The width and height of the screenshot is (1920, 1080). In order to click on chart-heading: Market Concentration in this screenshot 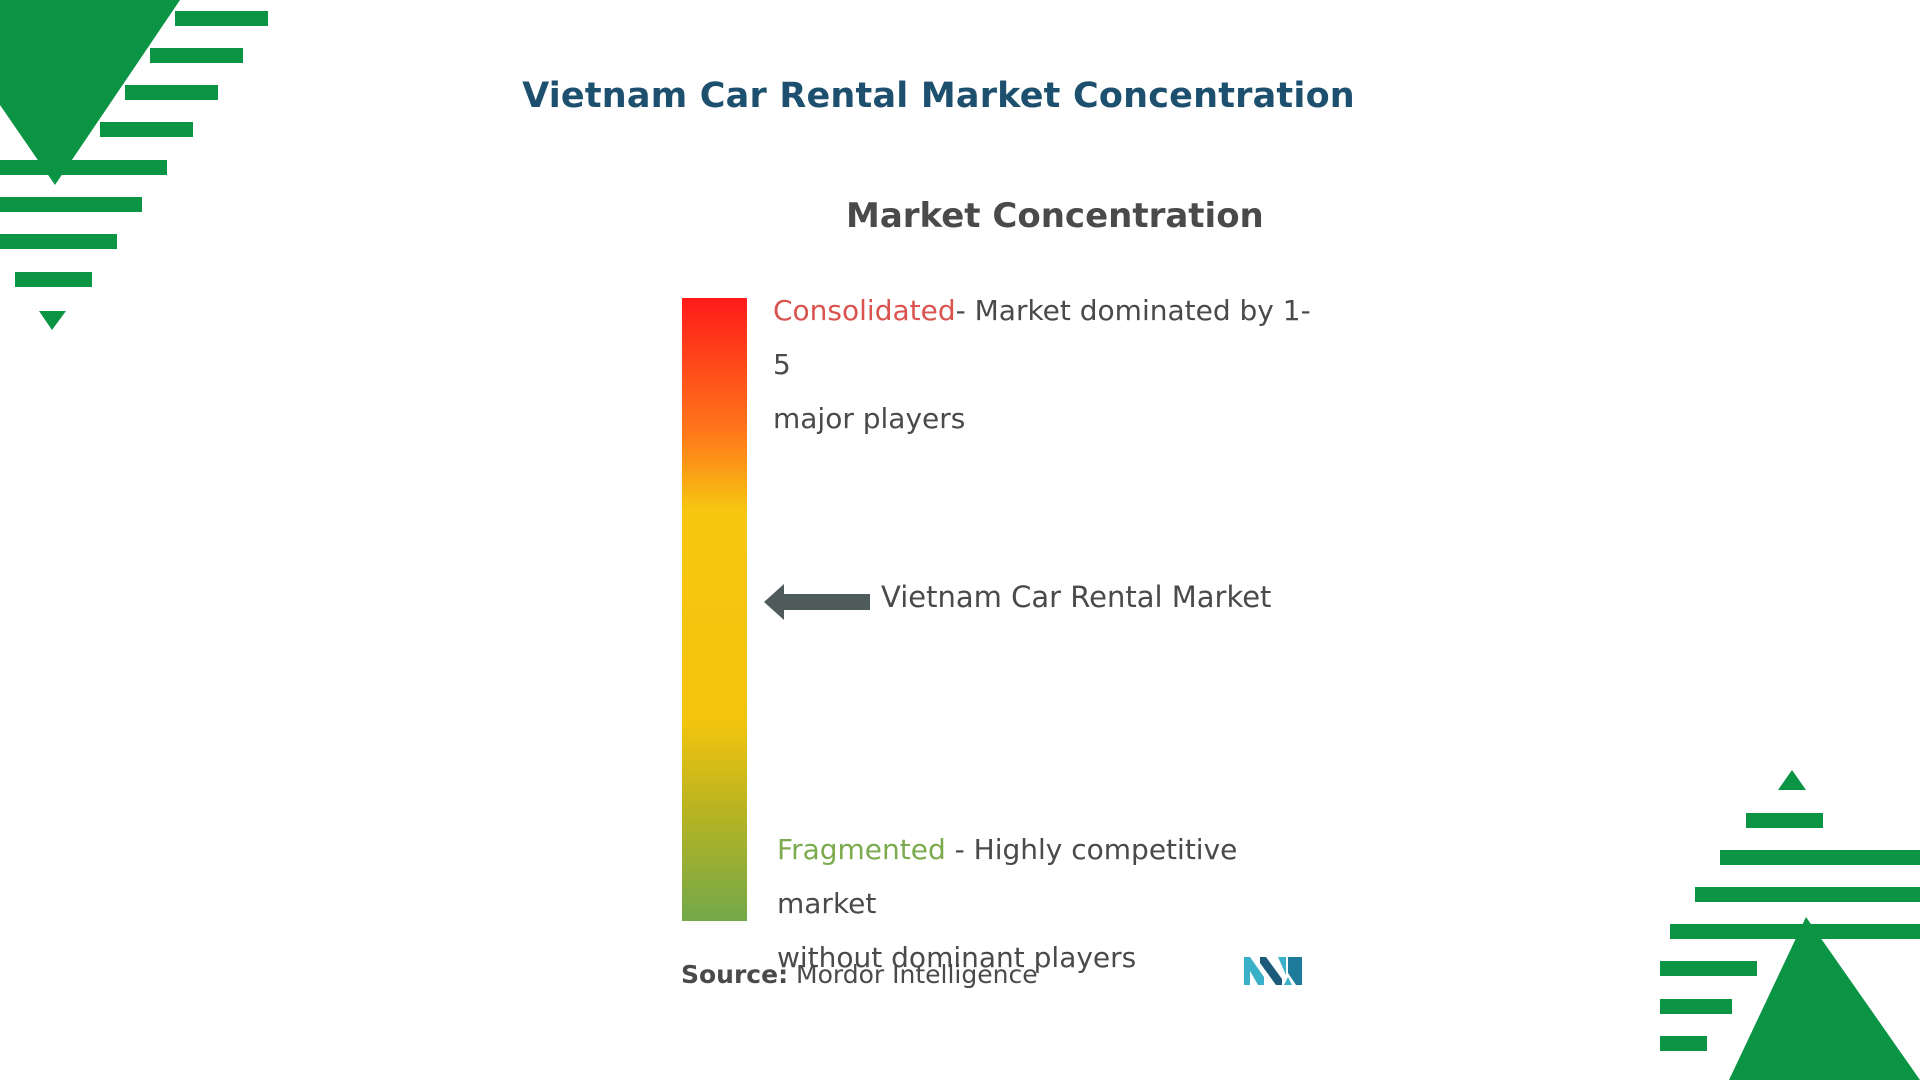, I will do `click(1055, 216)`.